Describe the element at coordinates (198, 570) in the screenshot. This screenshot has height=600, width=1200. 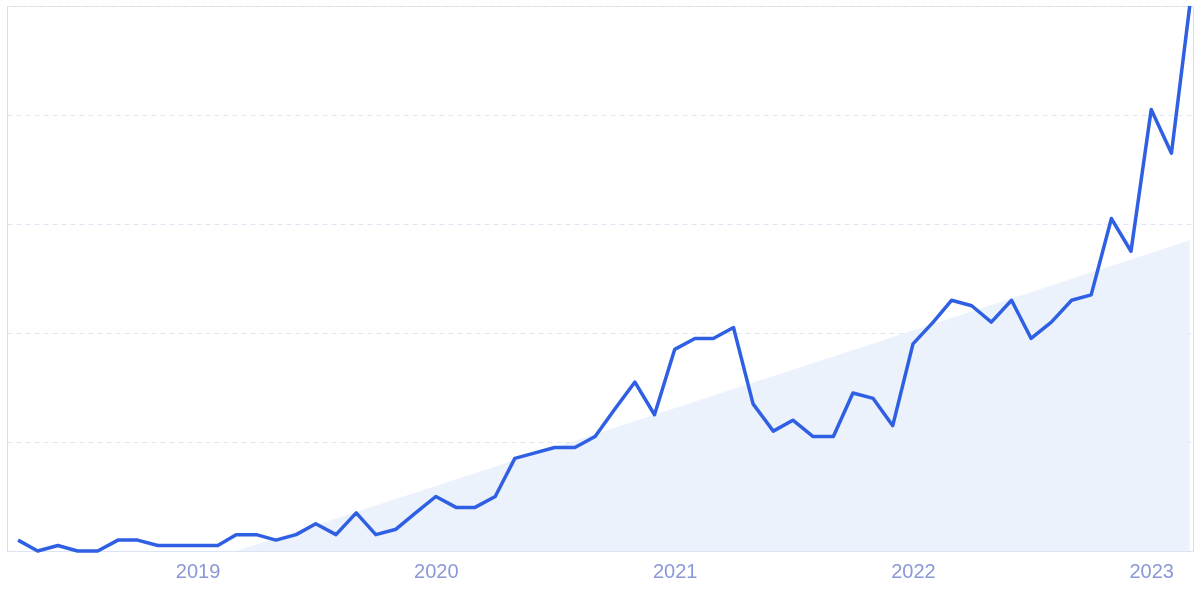
I see `x-tick-label: 2019` at that location.